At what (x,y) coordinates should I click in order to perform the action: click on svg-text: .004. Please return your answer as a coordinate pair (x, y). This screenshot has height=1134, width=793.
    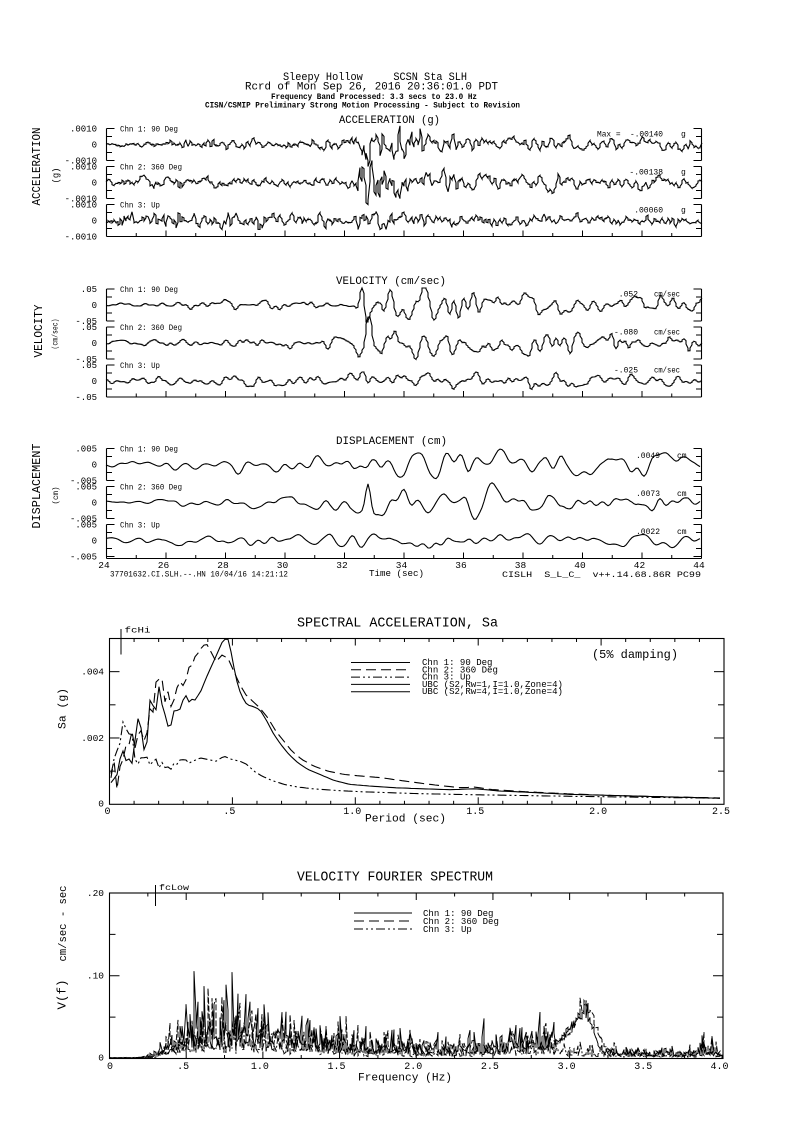
    Looking at the image, I should click on (92, 672).